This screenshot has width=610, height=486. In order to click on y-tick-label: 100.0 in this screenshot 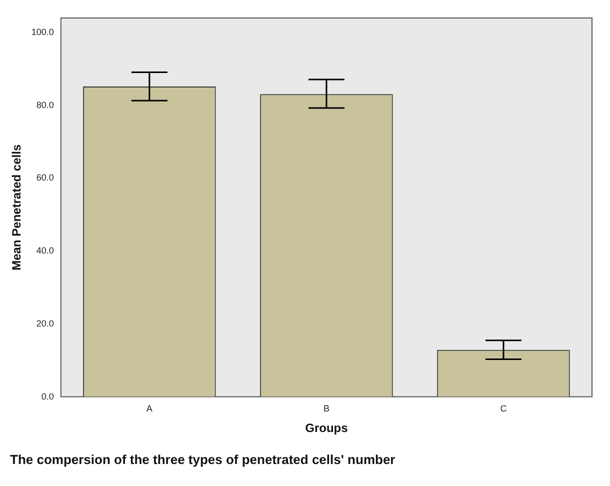, I will do `click(42, 32)`.